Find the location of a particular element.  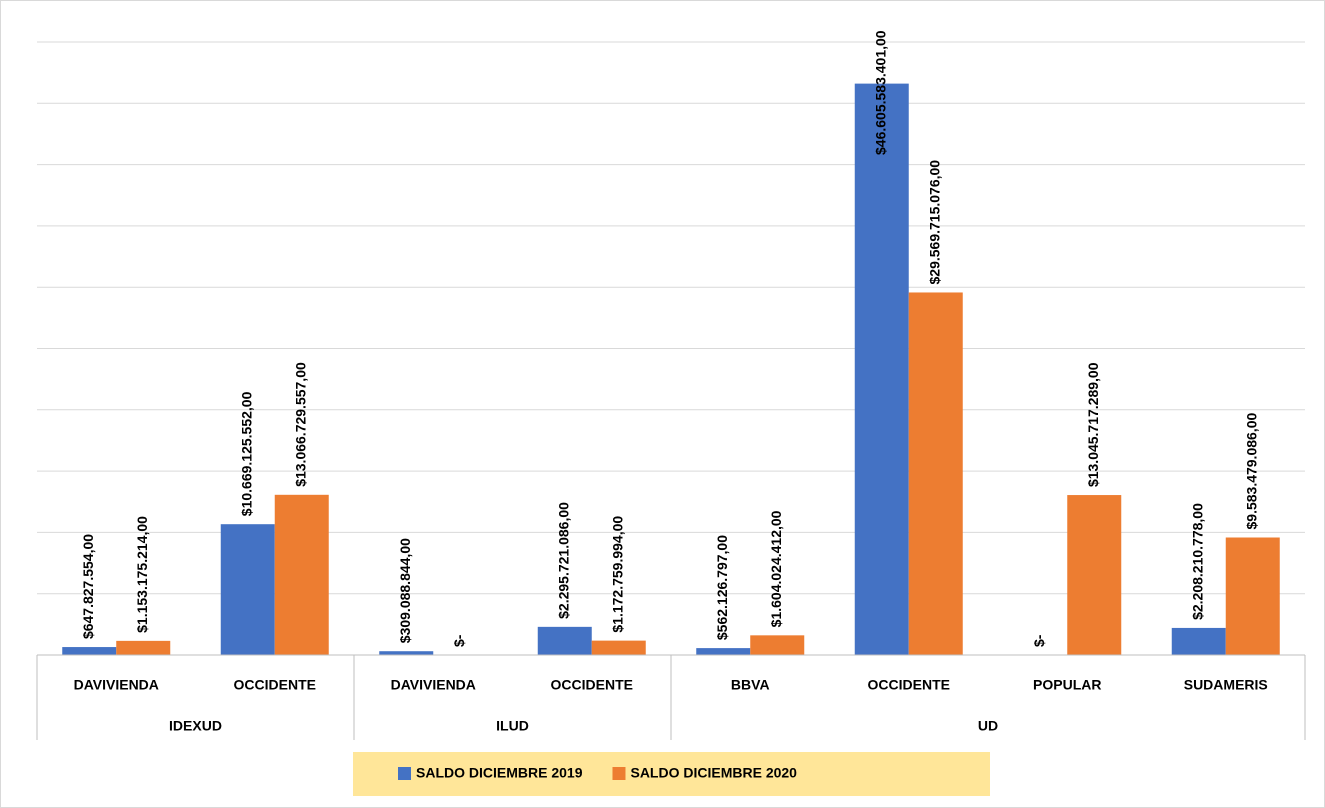

legend-label: SALDO DICIEMBRE 2019 is located at coordinates (499, 773).